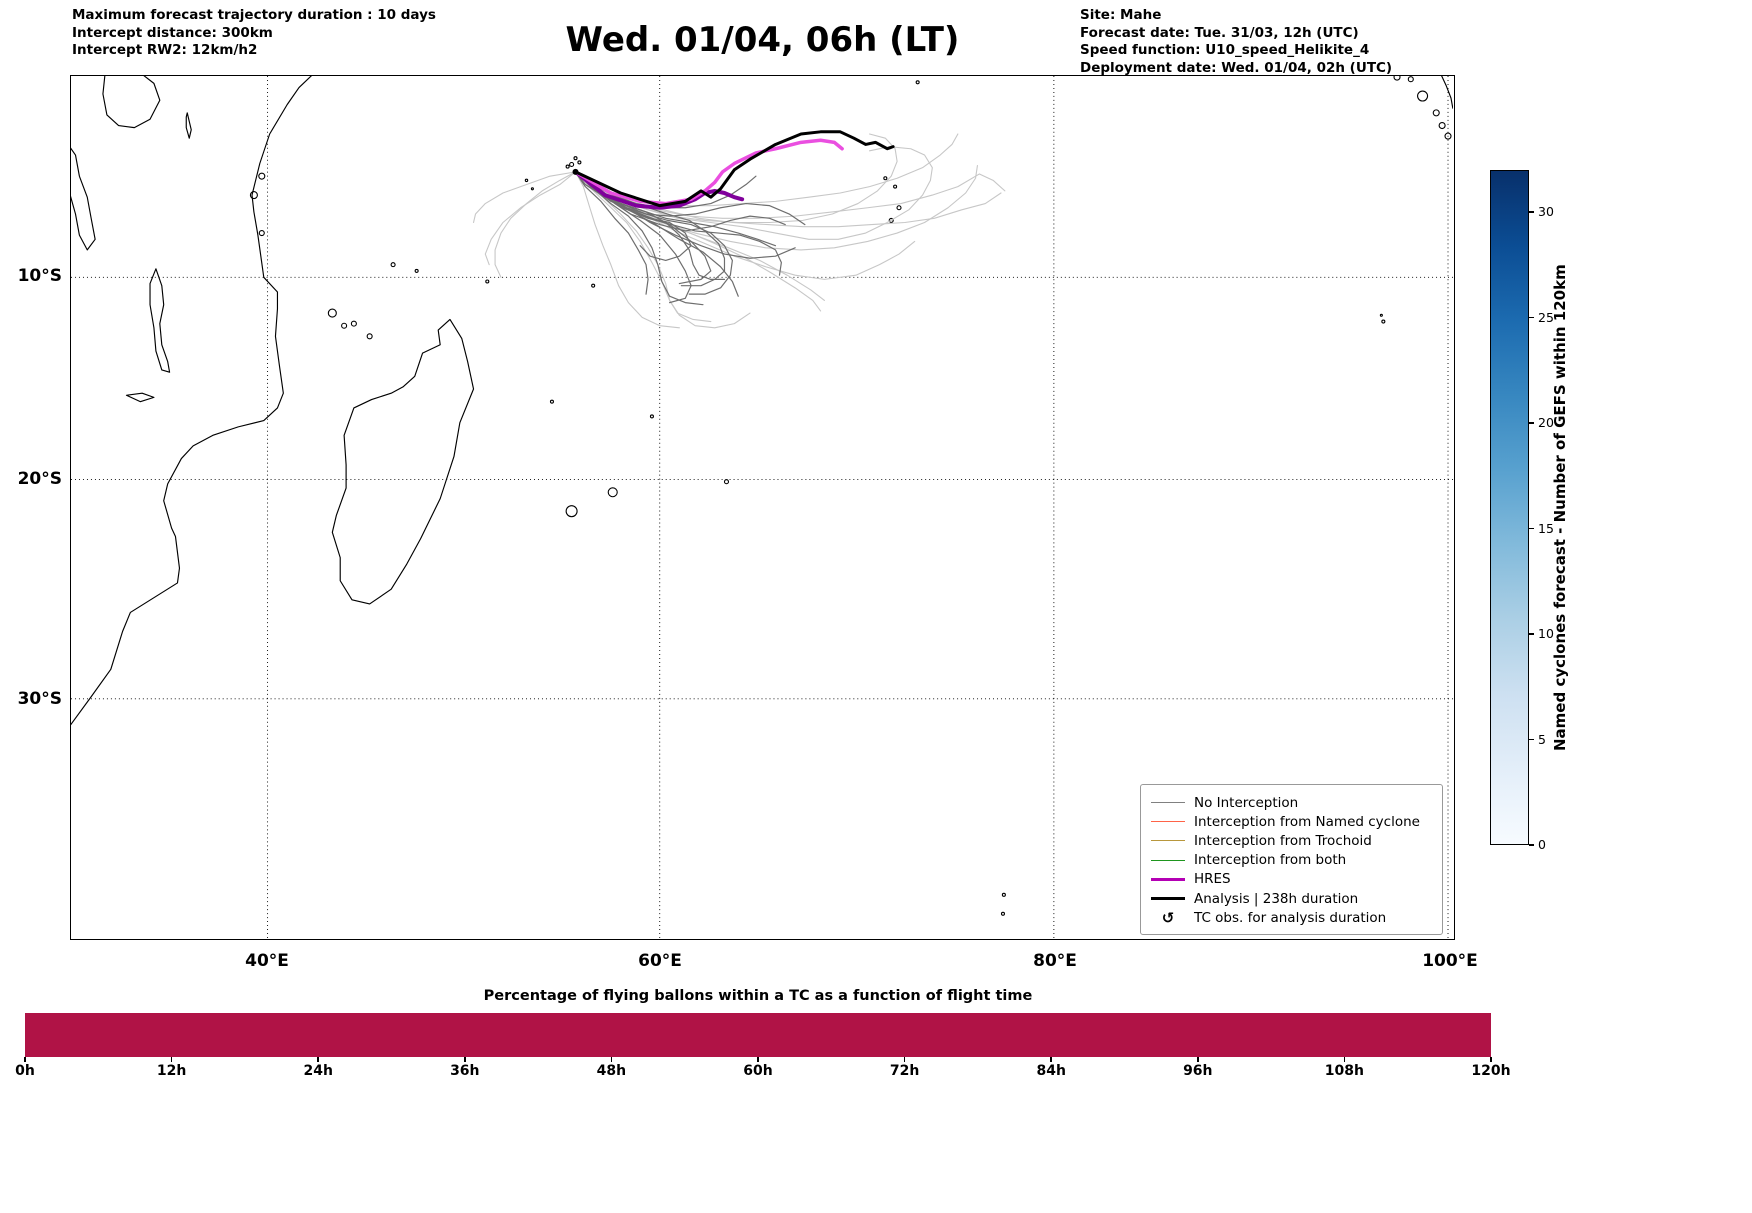 The image size is (1752, 1213). I want to click on deployment-site-marker, so click(575, 171).